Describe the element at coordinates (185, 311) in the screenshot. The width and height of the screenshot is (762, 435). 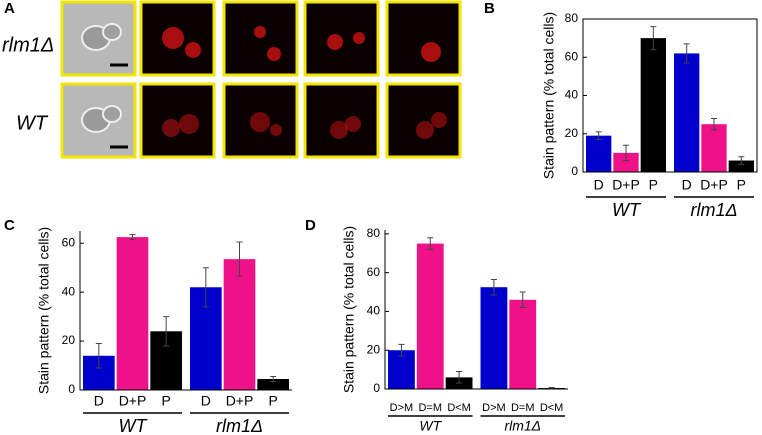
I see `axes` at that location.